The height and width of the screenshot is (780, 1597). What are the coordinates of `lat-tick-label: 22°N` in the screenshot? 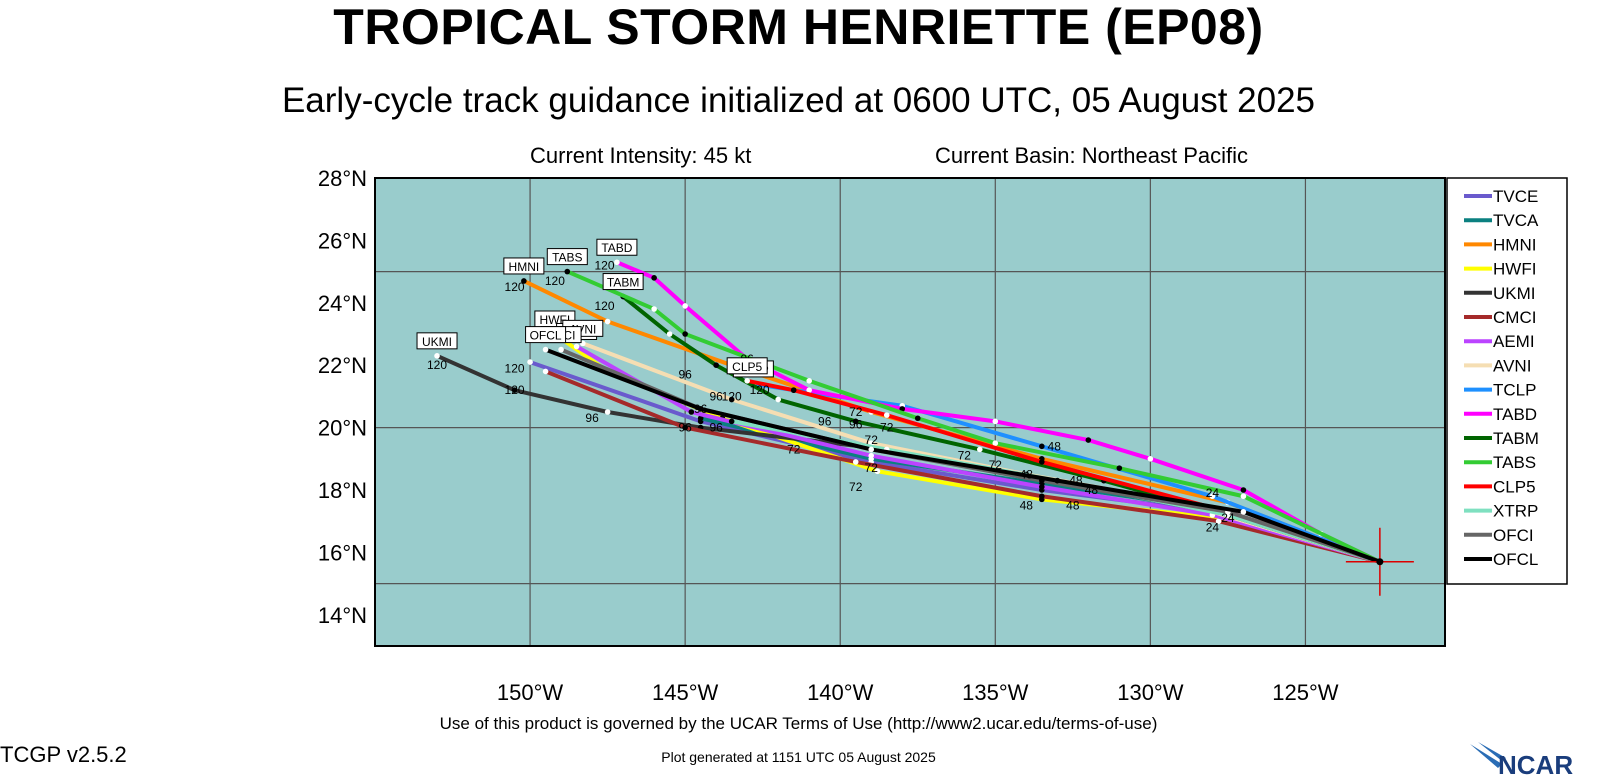 It's located at (342, 365).